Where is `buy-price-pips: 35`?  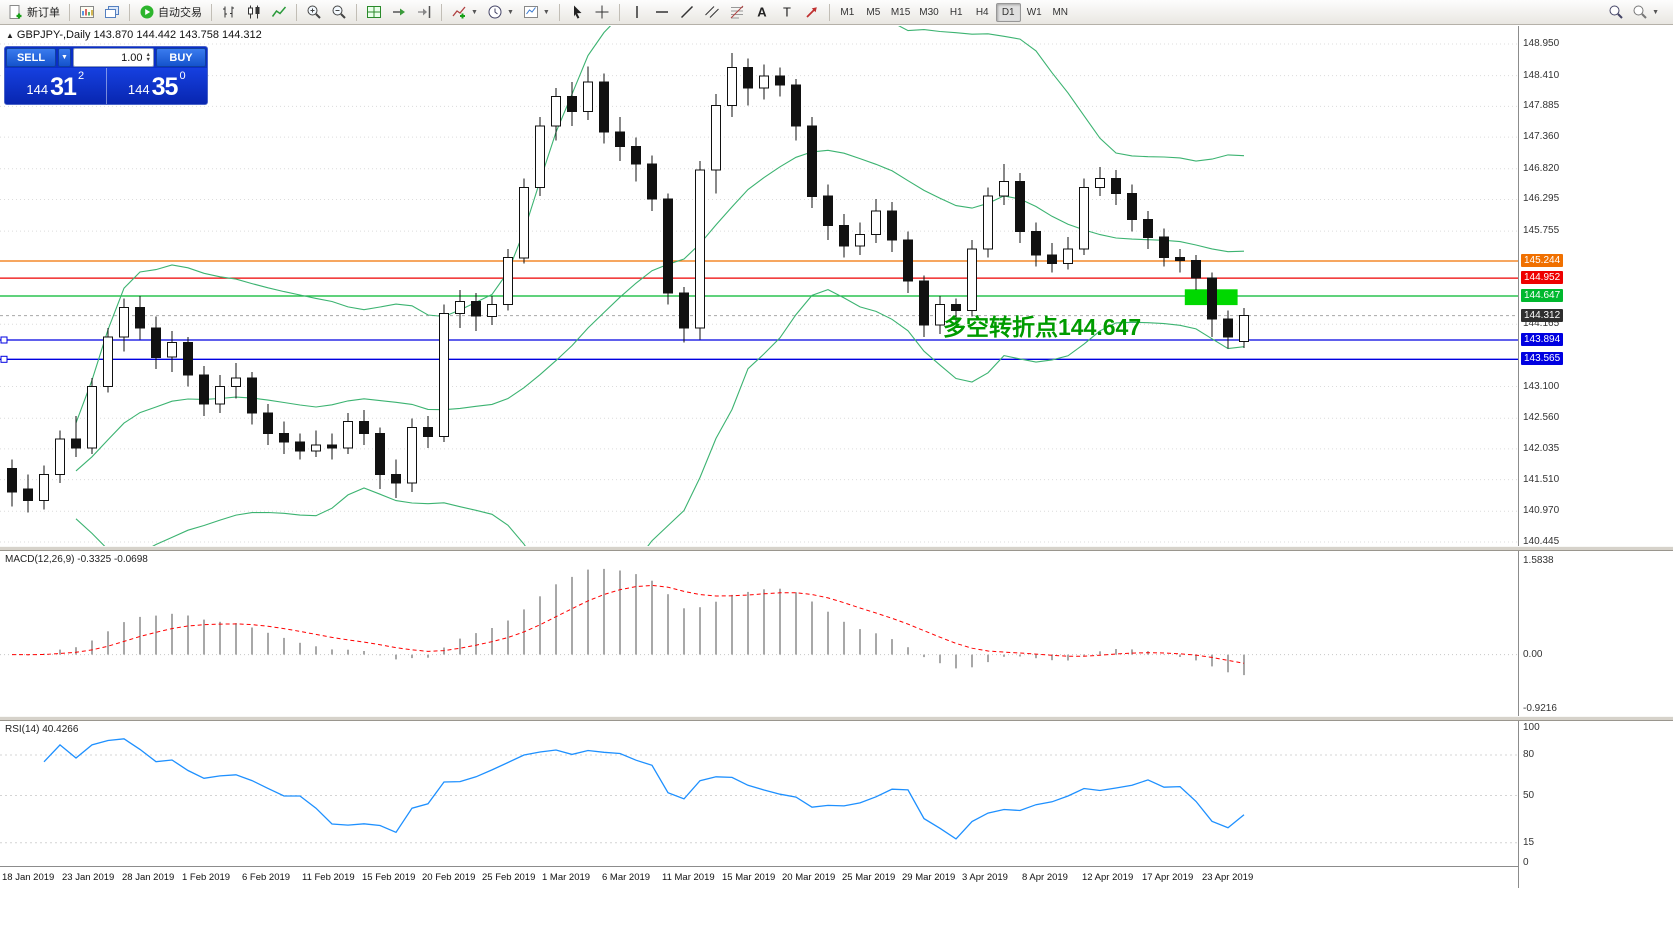
buy-price-pips: 35 is located at coordinates (165, 87).